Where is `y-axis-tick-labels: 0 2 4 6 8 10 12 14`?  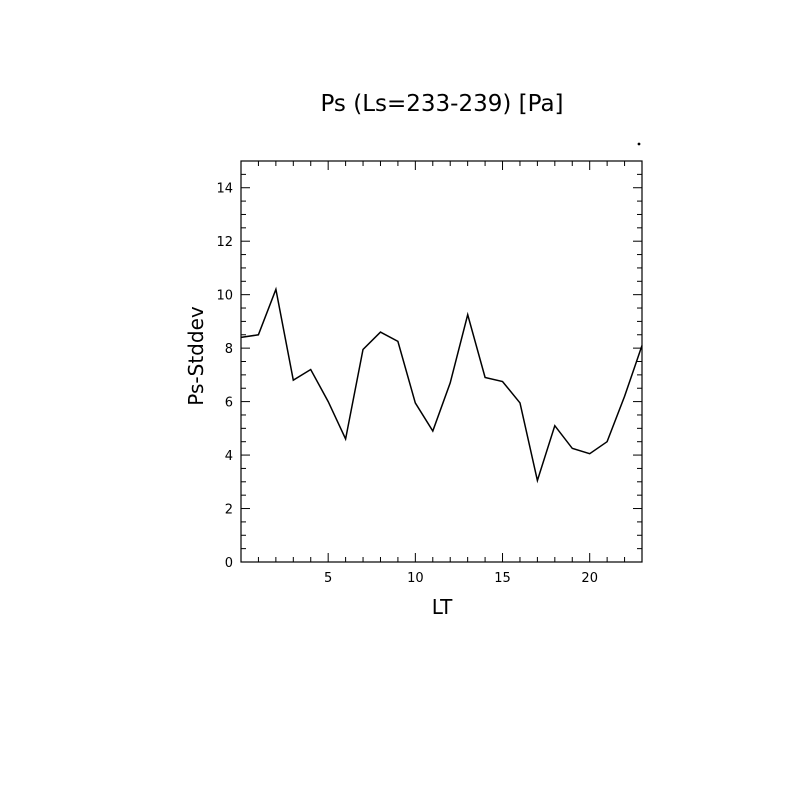
y-axis-tick-labels: 0 2 4 6 8 10 12 14 is located at coordinates (224, 376).